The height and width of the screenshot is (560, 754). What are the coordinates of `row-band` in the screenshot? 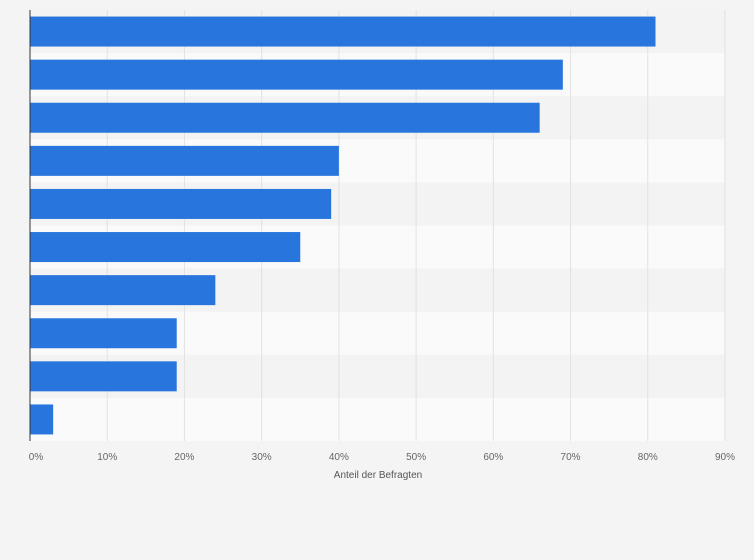 It's located at (377, 419).